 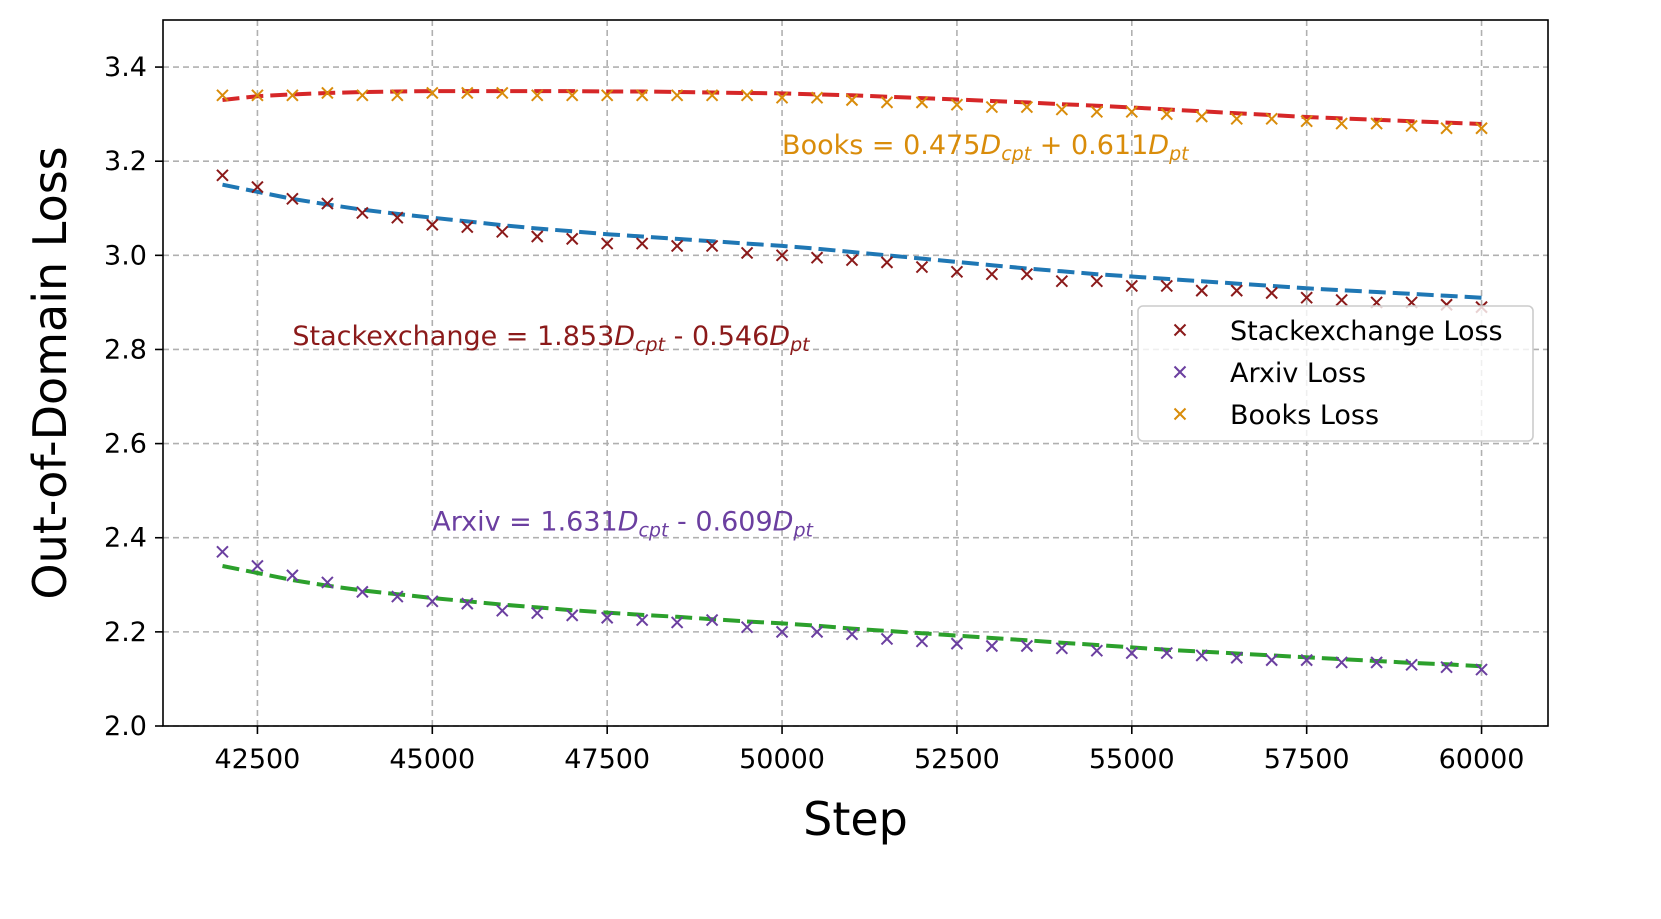 I want to click on y-tick-label: 2.6, so click(x=125, y=444).